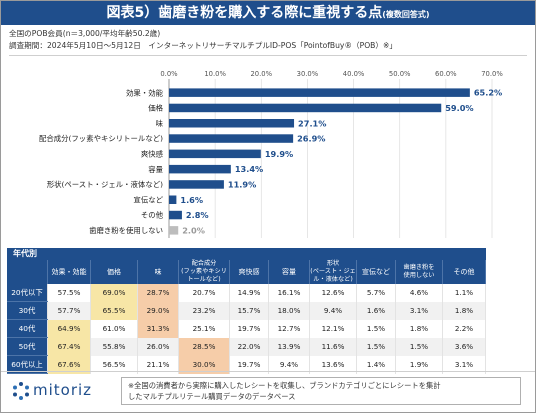  Describe the element at coordinates (160, 123) in the screenshot. I see `category-label: 味` at that location.